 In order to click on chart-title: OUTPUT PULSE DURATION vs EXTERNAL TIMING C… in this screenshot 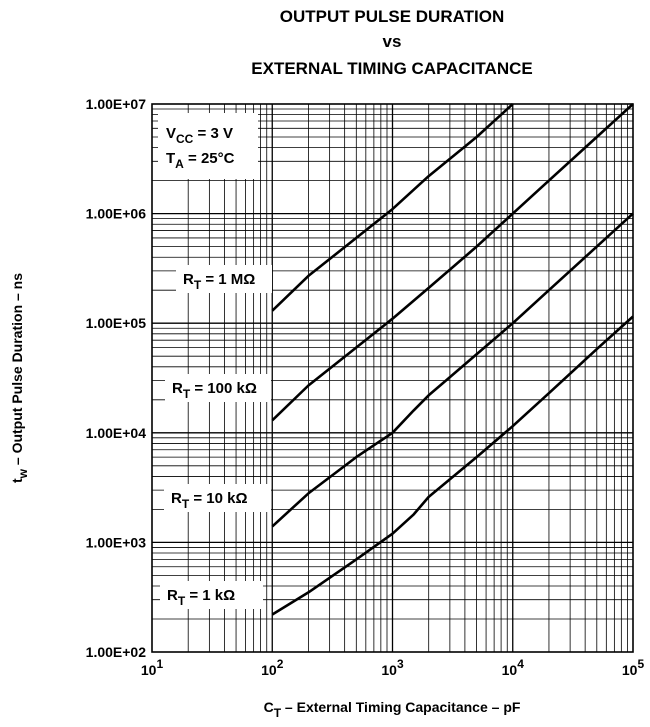, I will do `click(391, 42)`.